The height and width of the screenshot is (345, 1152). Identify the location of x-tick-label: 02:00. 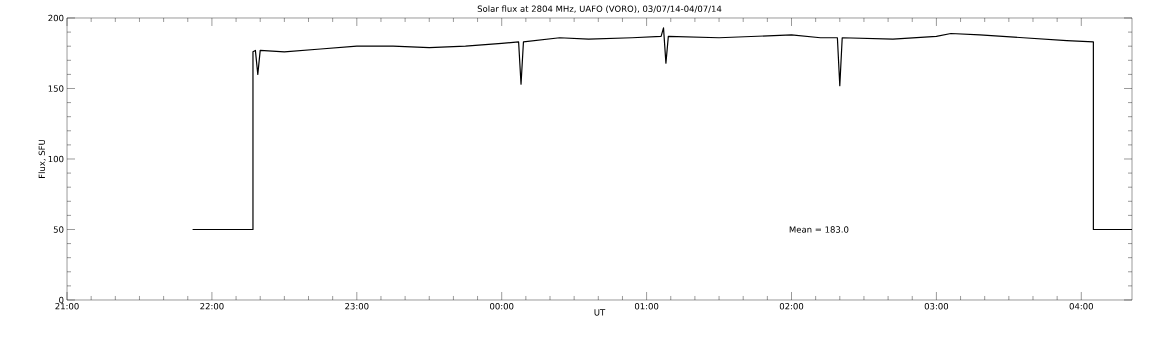
(791, 306).